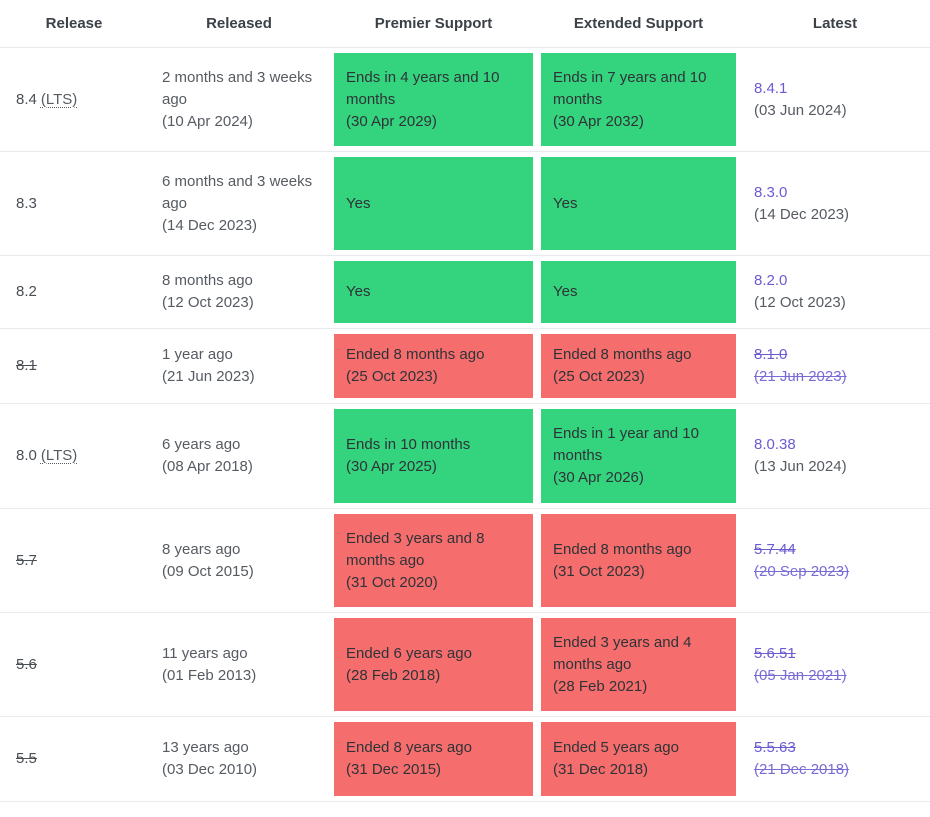  I want to click on released-relative: 13 years ago, so click(205, 747).